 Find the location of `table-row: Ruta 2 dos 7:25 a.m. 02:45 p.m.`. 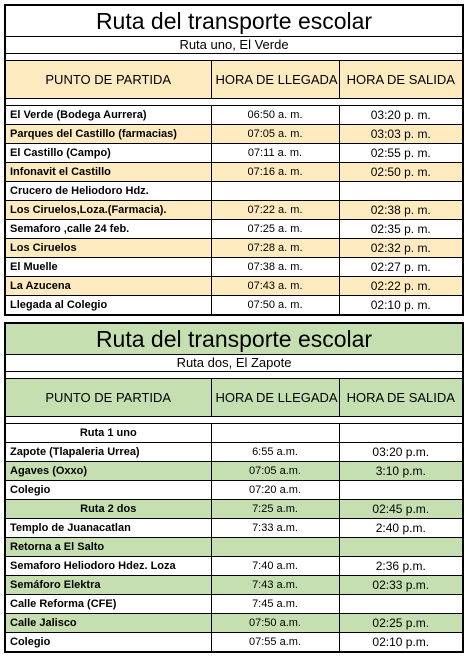

table-row: Ruta 2 dos 7:25 a.m. 02:45 p.m. is located at coordinates (234, 509).